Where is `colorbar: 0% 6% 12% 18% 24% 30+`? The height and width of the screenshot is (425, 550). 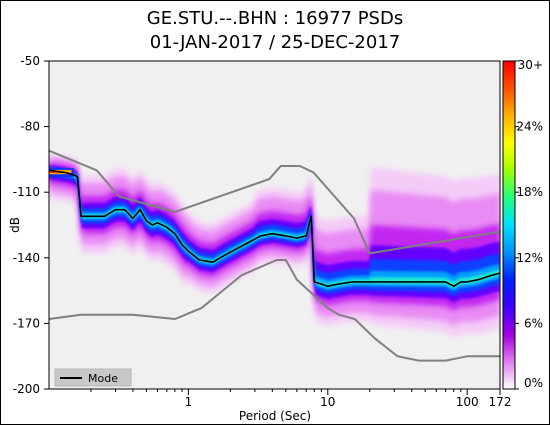 colorbar: 0% 6% 12% 18% 24% 30+ is located at coordinates (522, 224).